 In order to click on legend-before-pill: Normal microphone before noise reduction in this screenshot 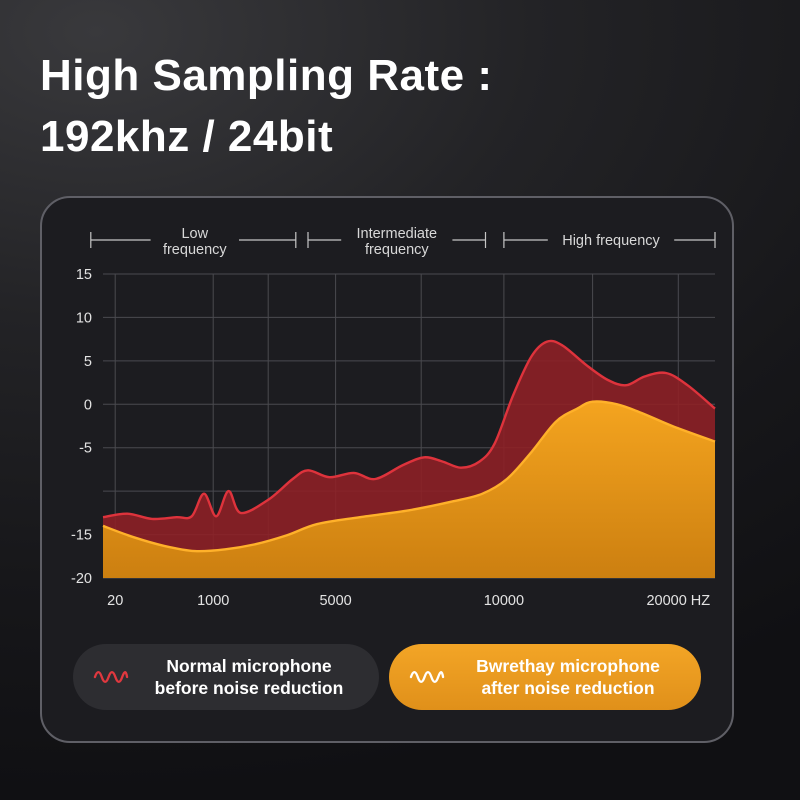, I will do `click(226, 677)`.